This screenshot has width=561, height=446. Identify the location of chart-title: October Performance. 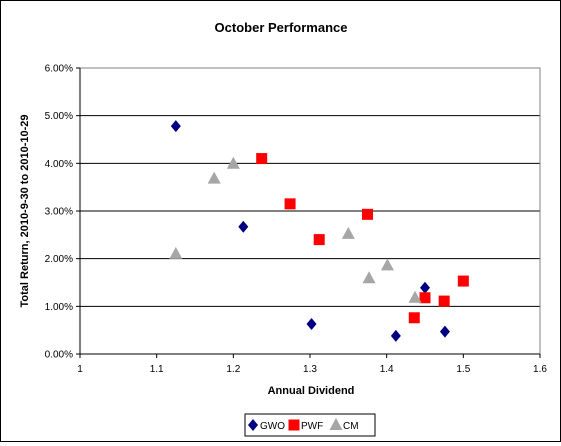
(281, 27).